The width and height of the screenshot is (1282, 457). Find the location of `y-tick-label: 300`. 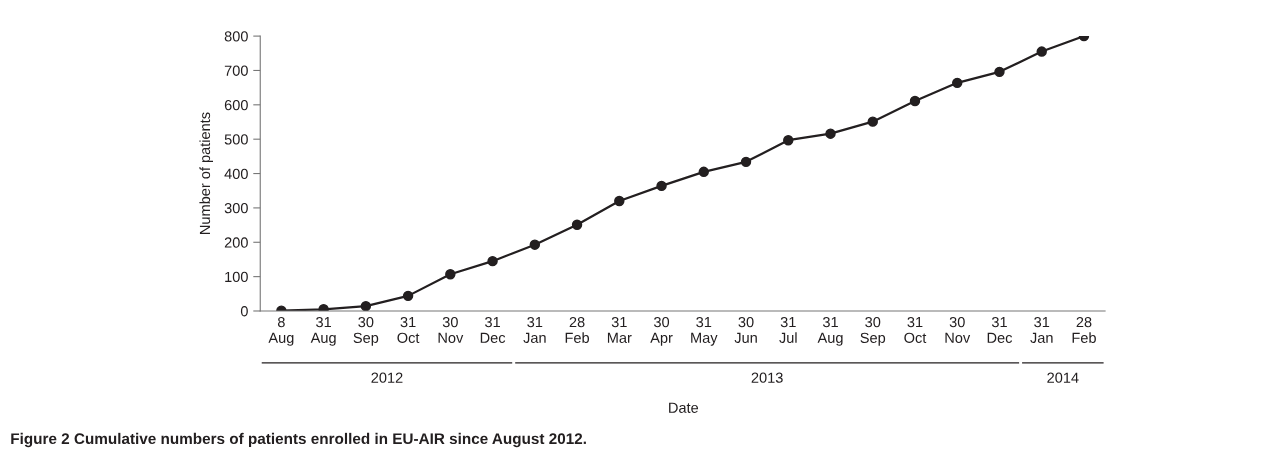

y-tick-label: 300 is located at coordinates (236, 208).